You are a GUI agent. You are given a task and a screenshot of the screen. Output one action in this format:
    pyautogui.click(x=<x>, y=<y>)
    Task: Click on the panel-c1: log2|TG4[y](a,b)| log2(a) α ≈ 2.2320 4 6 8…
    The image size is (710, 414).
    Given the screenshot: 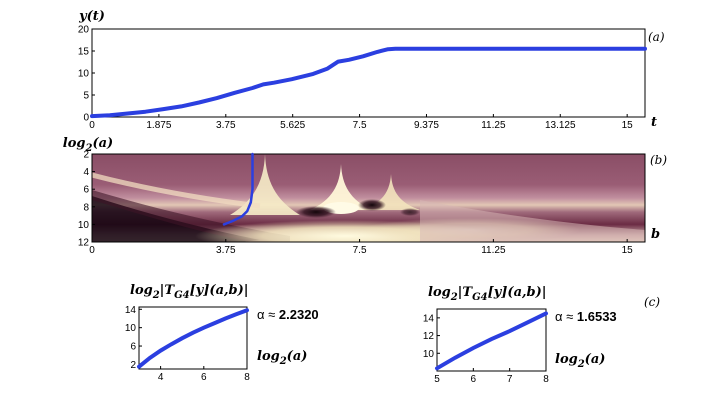 What is the action you would take?
    pyautogui.click(x=222, y=333)
    